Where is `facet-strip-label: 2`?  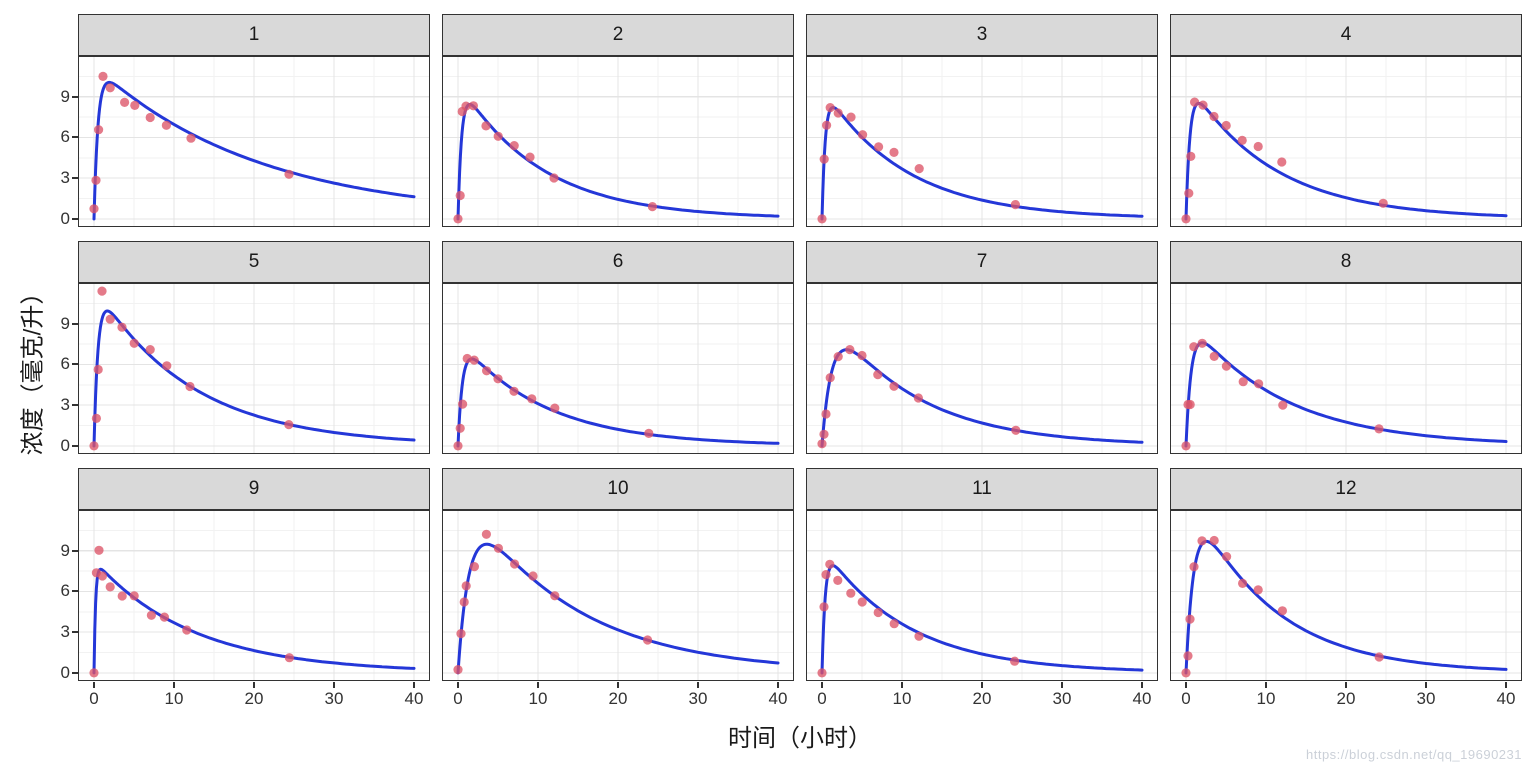
facet-strip-label: 2 is located at coordinates (618, 34).